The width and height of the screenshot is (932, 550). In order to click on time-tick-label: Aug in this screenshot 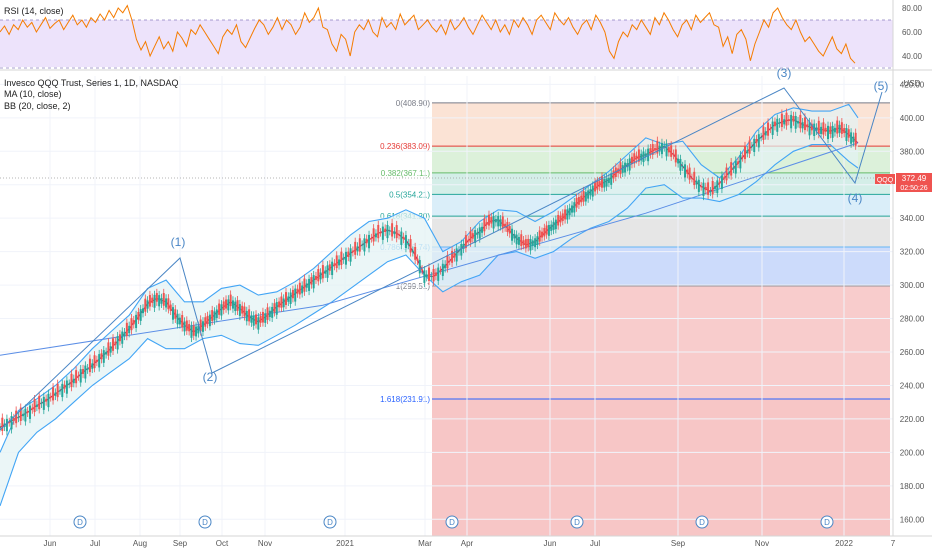, I will do `click(140, 543)`.